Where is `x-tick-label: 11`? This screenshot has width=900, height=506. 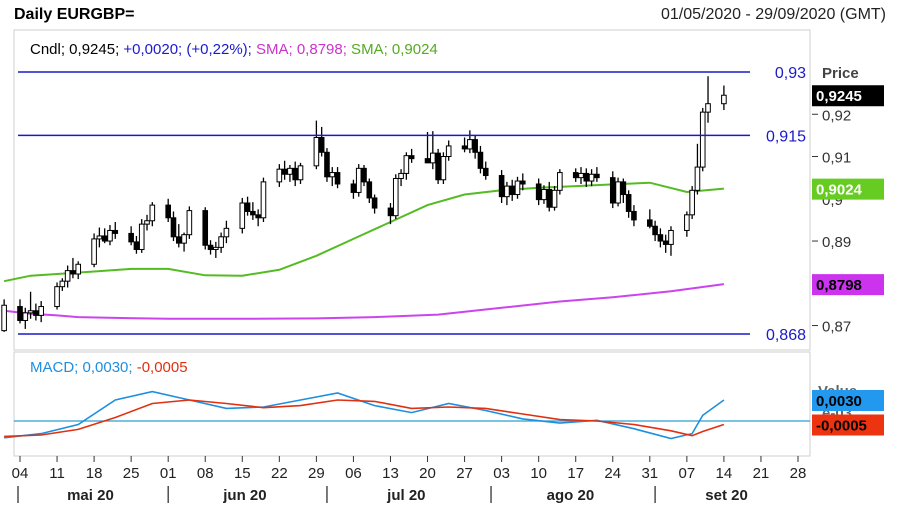 x-tick-label: 11 is located at coordinates (57, 473).